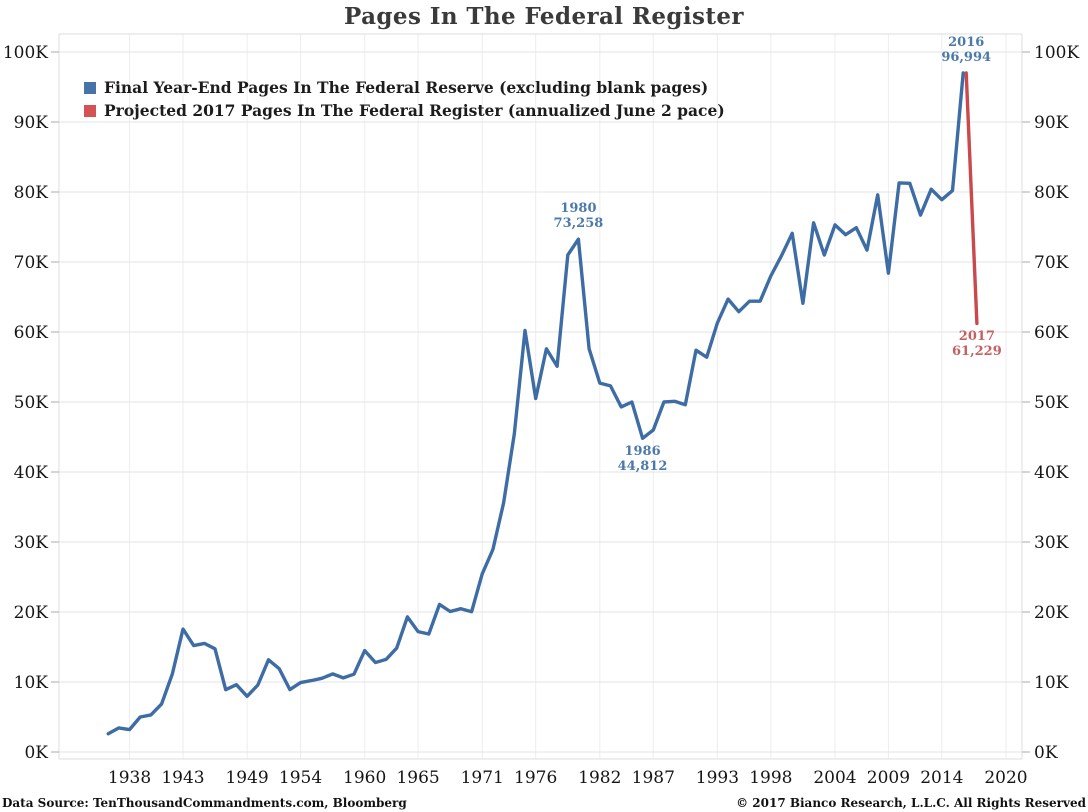  Describe the element at coordinates (834, 778) in the screenshot. I see `x-axis-label: 2004` at that location.